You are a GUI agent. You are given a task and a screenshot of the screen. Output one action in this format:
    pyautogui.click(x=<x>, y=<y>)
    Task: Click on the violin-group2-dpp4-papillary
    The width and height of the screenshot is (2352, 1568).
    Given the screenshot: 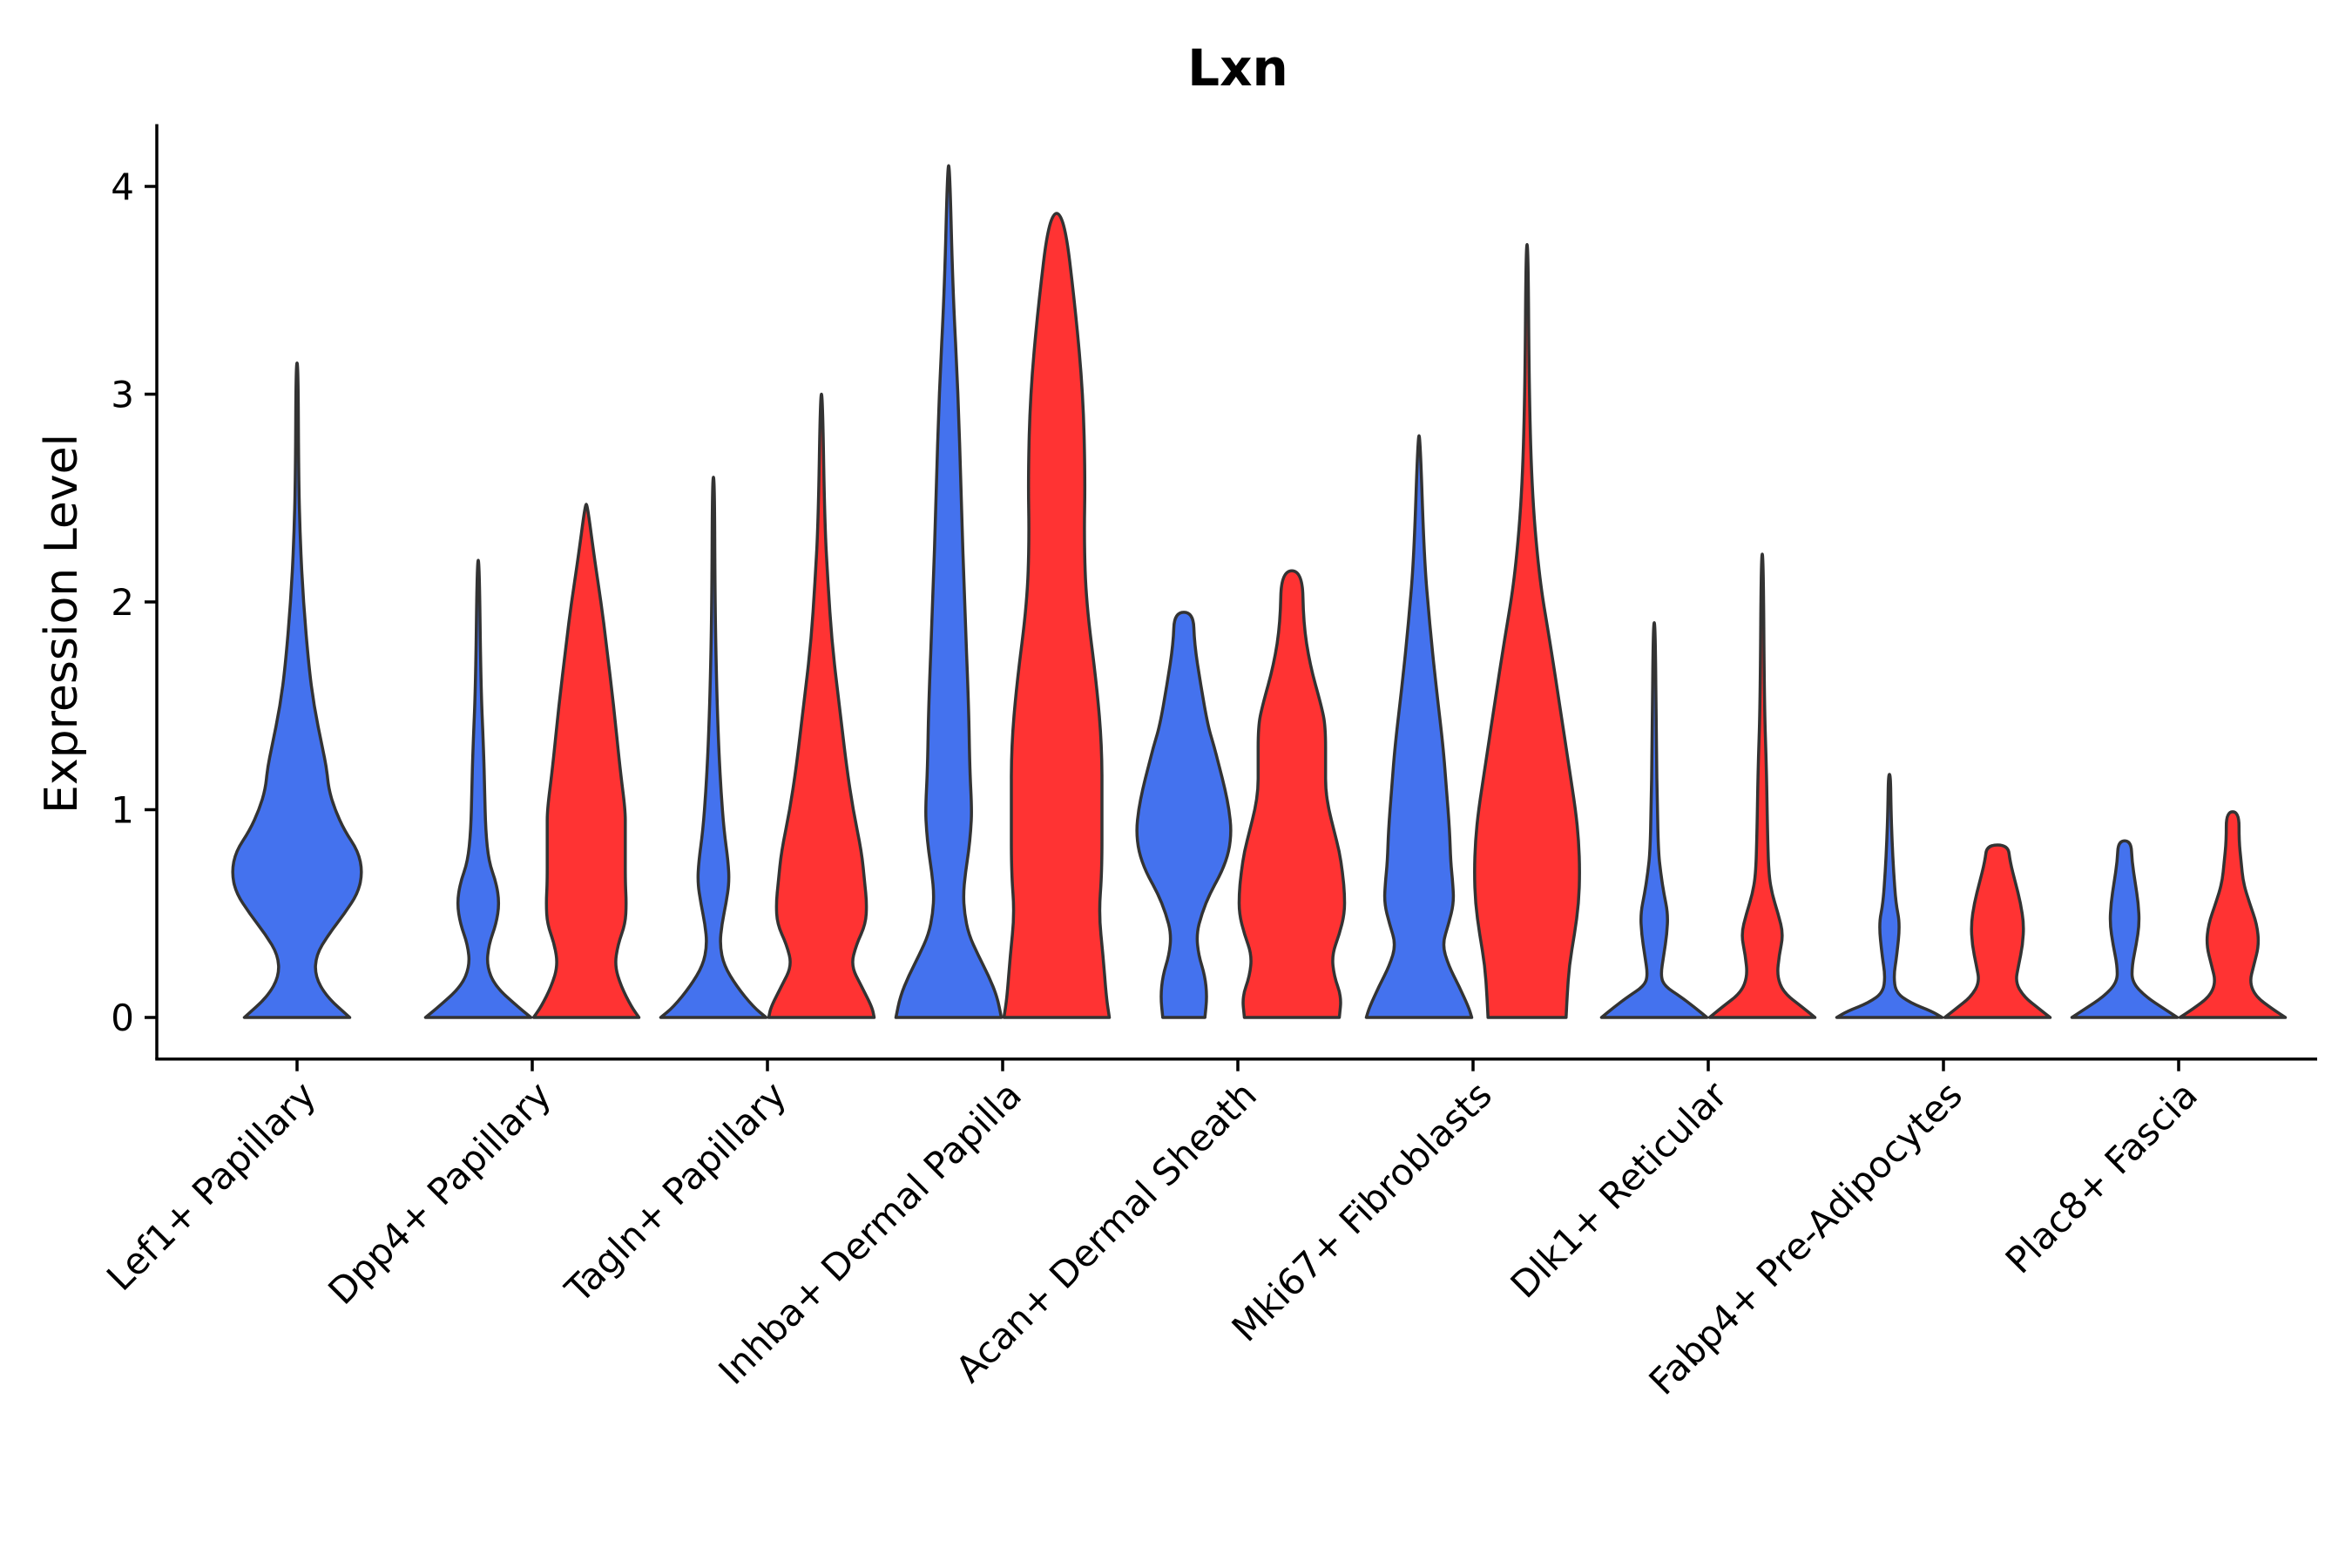 What is the action you would take?
    pyautogui.click(x=586, y=761)
    